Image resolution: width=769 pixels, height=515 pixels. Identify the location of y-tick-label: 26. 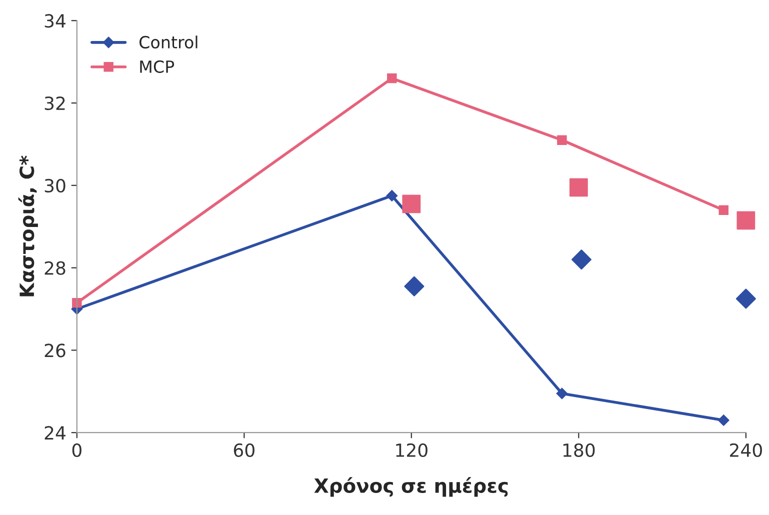
(55, 351).